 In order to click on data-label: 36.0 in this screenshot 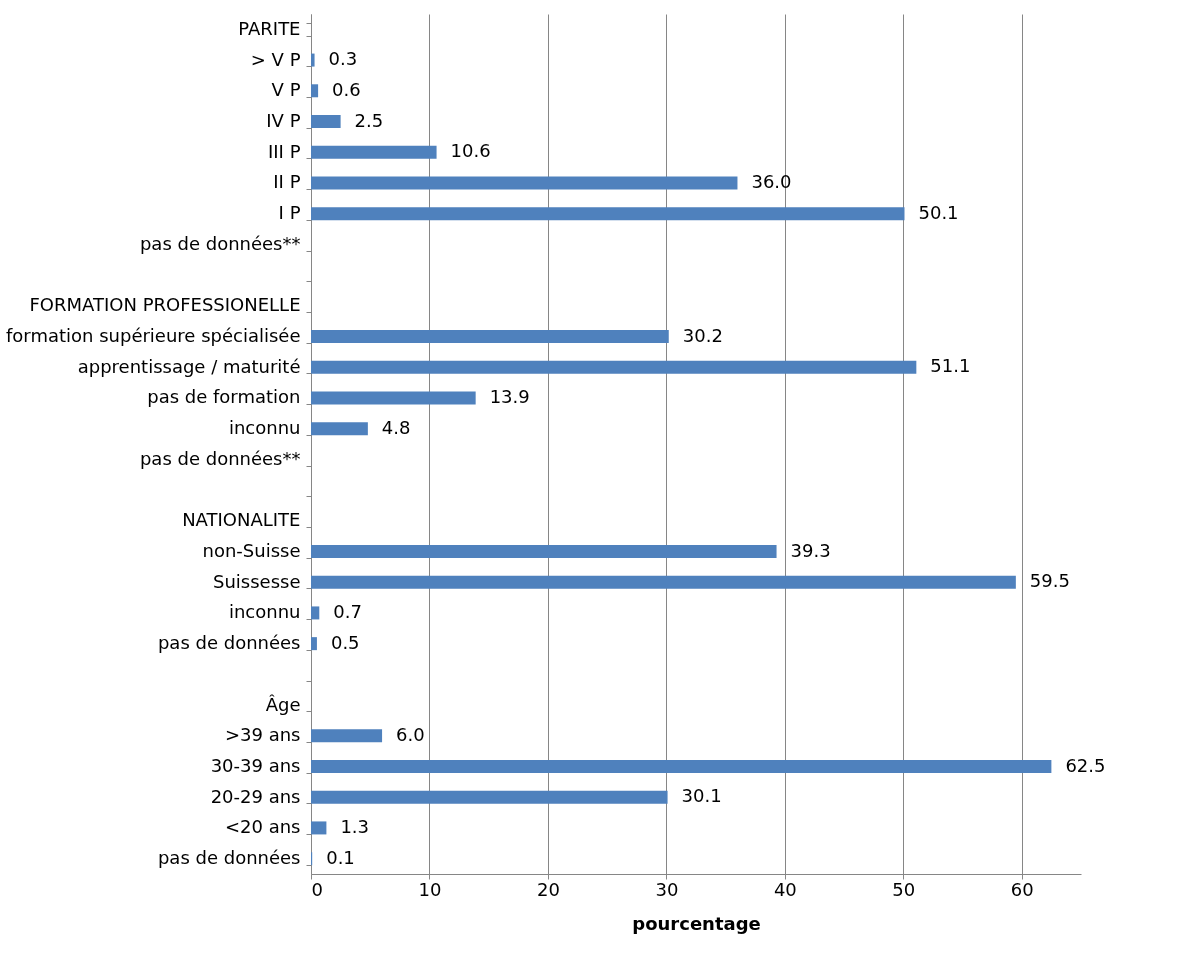, I will do `click(771, 181)`.